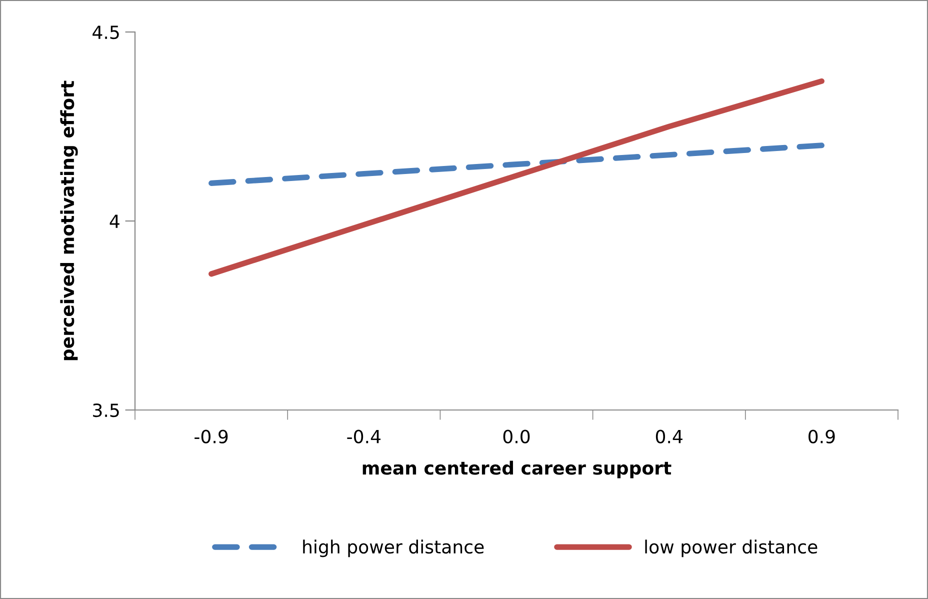 The image size is (928, 599). I want to click on y-tick-label: 4, so click(115, 221).